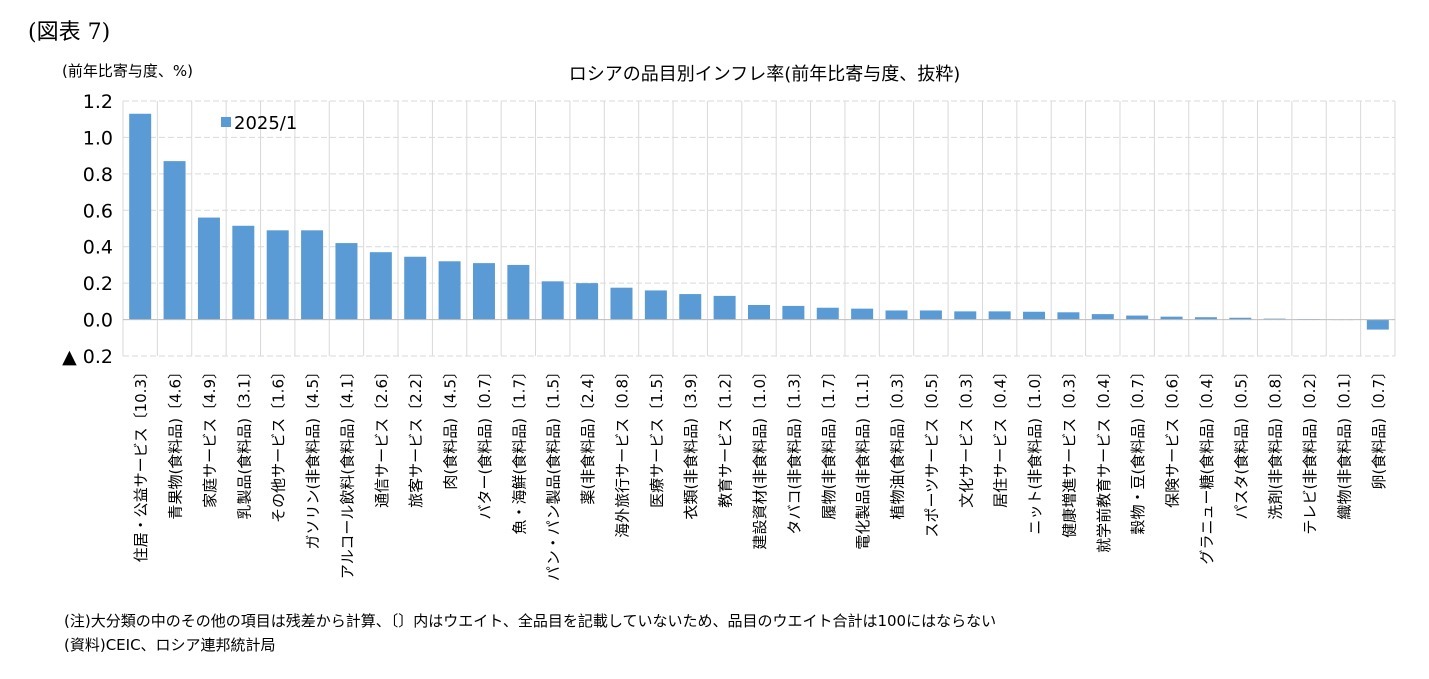 This screenshot has height=679, width=1429. I want to click on x-tick-label: 通信サービス〔2.6〕, so click(382, 436).